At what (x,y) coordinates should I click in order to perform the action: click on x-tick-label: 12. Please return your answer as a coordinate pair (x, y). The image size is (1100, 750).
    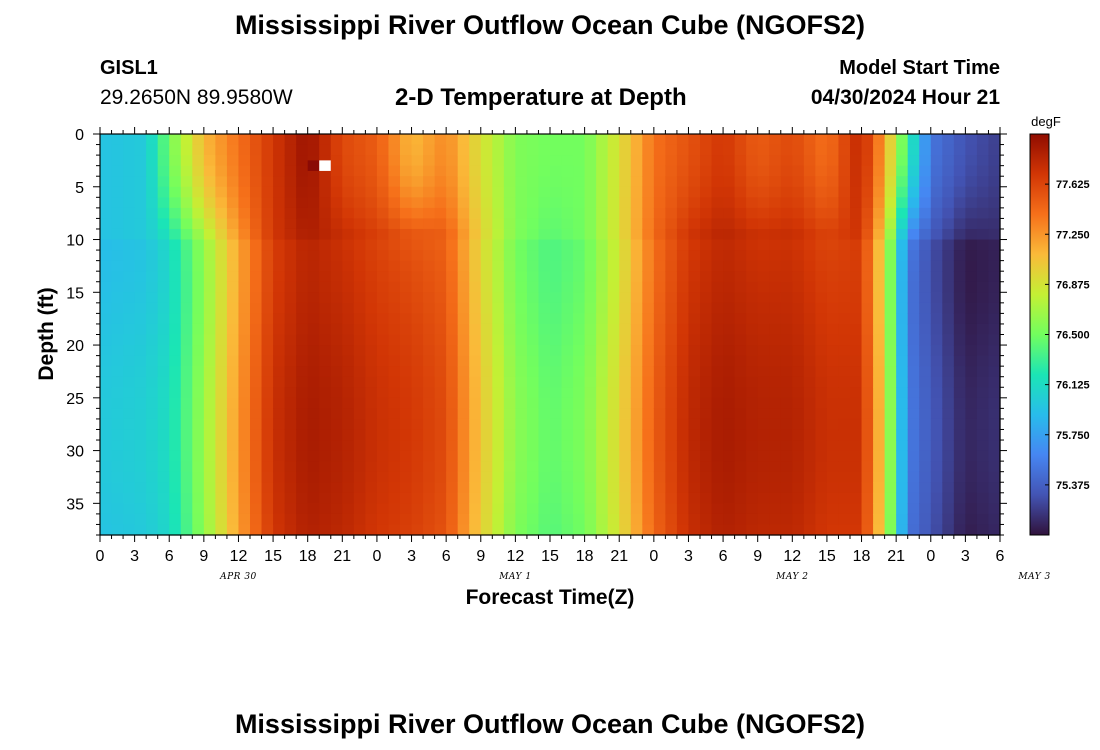
    Looking at the image, I should click on (239, 556).